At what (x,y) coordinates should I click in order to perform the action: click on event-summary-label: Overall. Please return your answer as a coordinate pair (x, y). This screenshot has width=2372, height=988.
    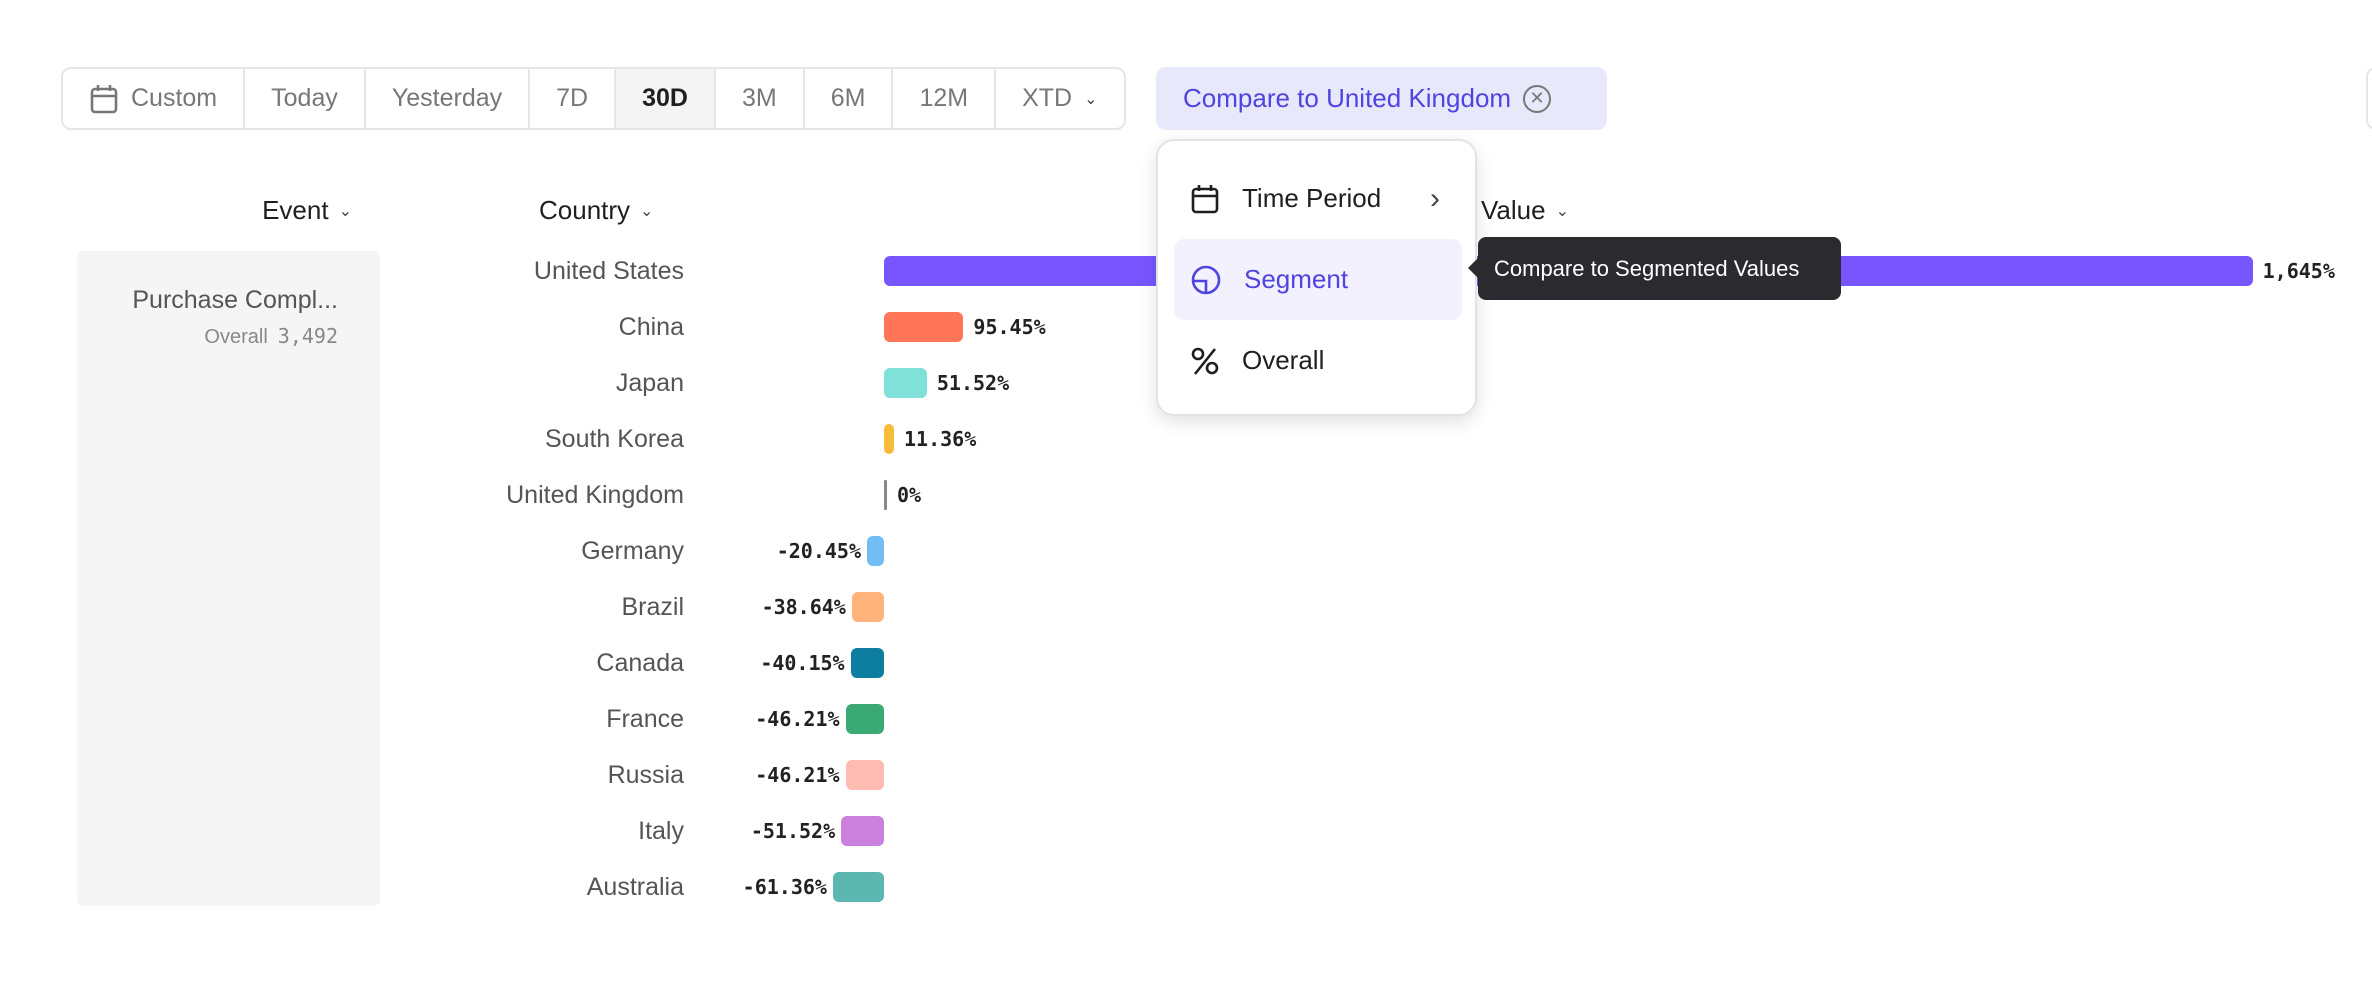
    Looking at the image, I should click on (236, 337).